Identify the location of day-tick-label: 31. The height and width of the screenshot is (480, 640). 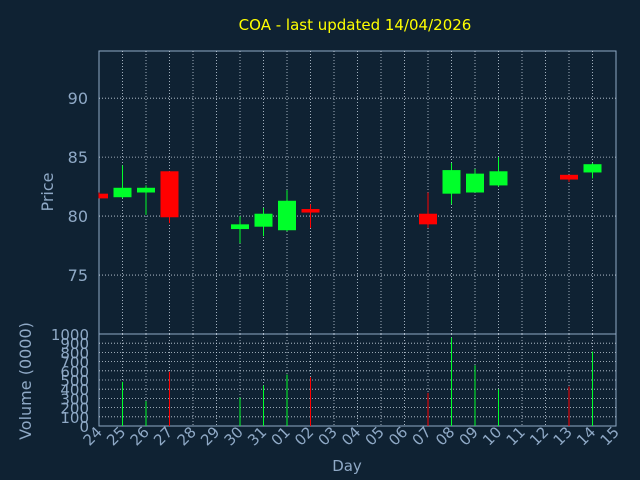
(257, 436).